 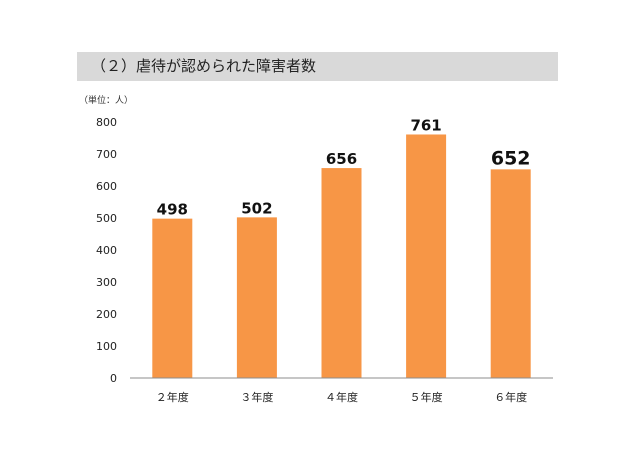 I want to click on bar-value-label: 761, so click(x=425, y=125).